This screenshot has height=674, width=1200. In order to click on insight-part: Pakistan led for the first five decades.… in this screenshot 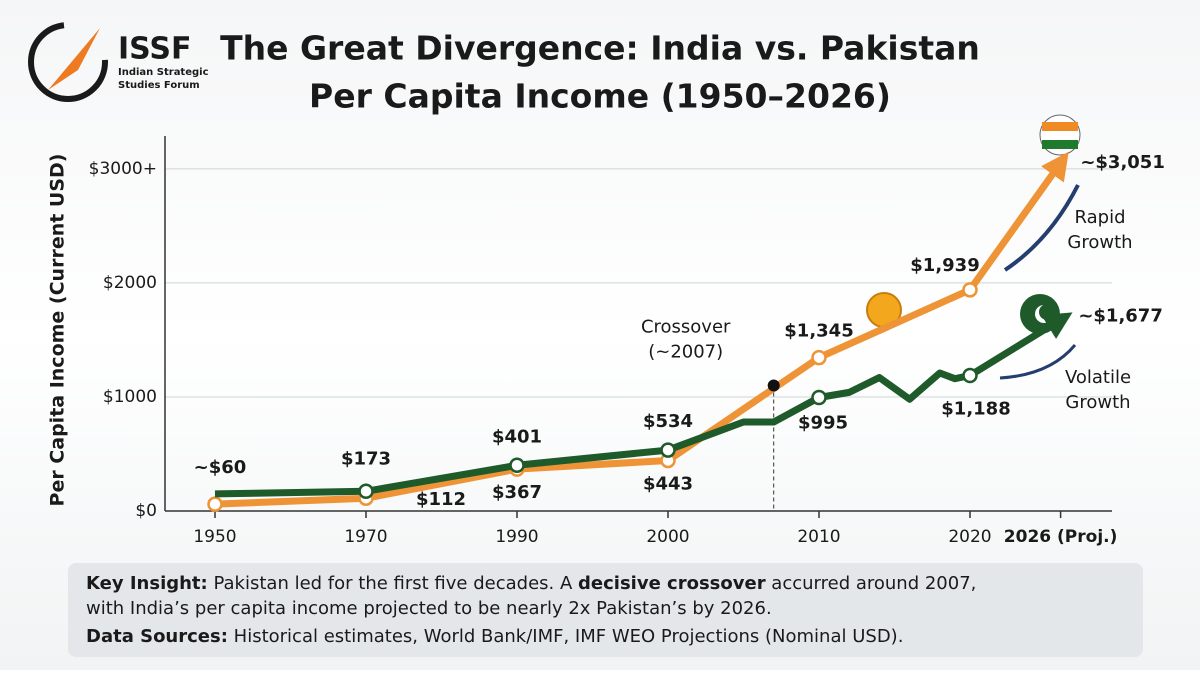, I will do `click(395, 583)`.